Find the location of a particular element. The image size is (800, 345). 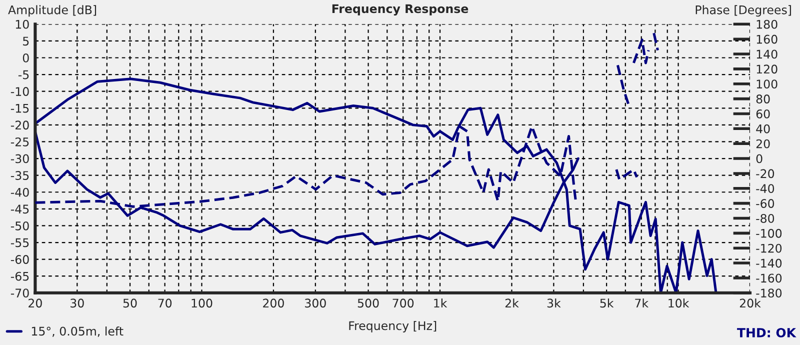

y2-tick-label: -180 is located at coordinates (769, 293).